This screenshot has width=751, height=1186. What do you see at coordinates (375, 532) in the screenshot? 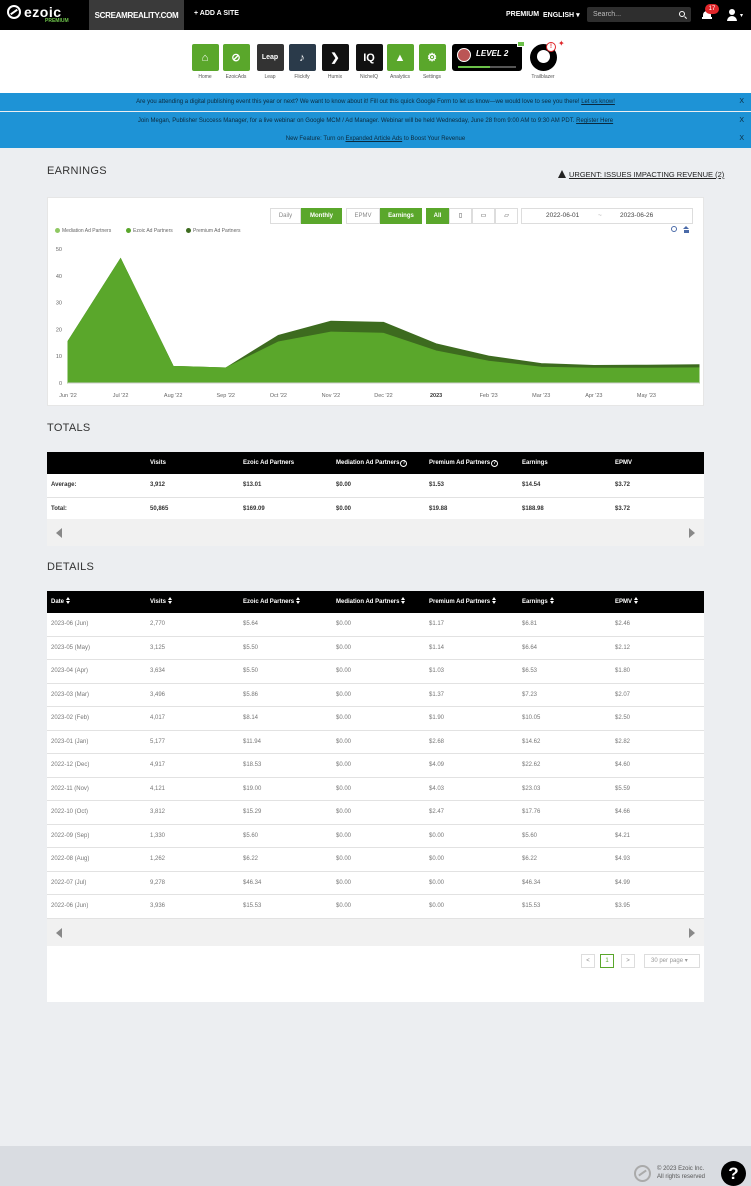
I see `totals-scrollbar` at bounding box center [375, 532].